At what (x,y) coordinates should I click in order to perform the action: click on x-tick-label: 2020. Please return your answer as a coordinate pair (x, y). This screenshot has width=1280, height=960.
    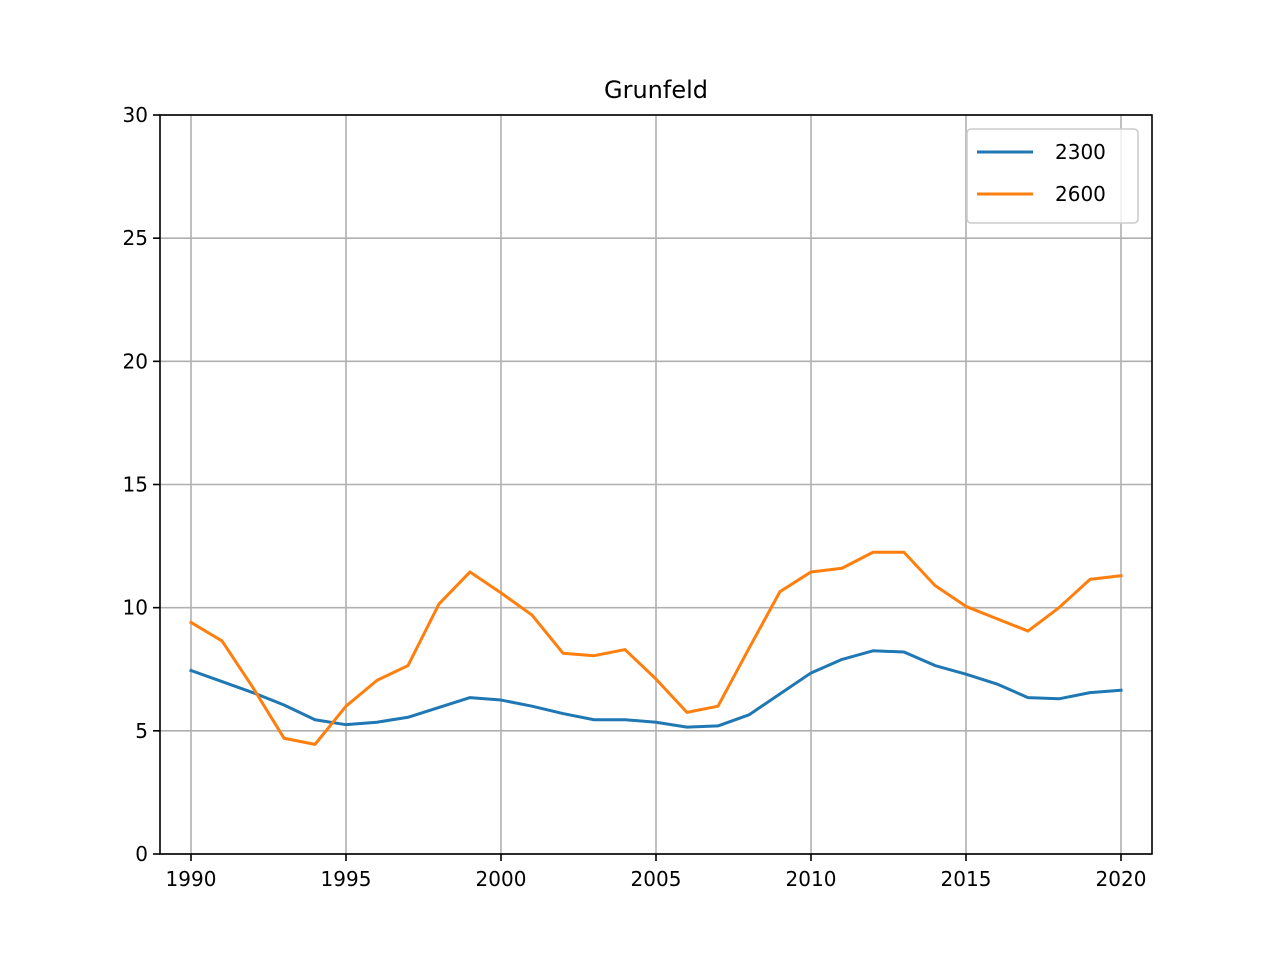
    Looking at the image, I should click on (1121, 879).